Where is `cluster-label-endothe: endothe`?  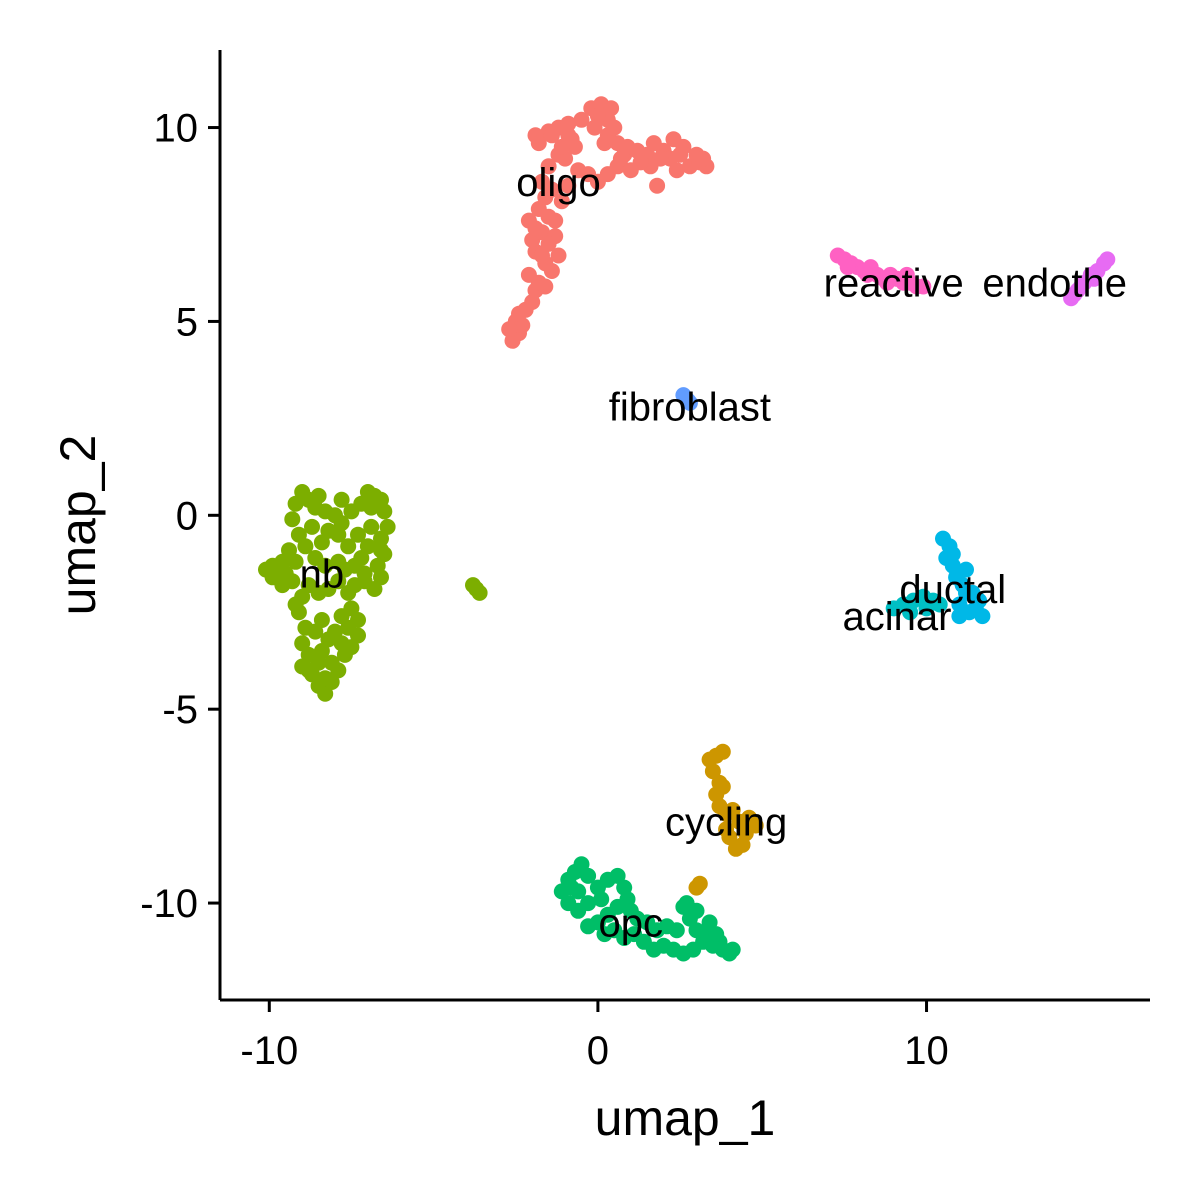
cluster-label-endothe: endothe is located at coordinates (1054, 284).